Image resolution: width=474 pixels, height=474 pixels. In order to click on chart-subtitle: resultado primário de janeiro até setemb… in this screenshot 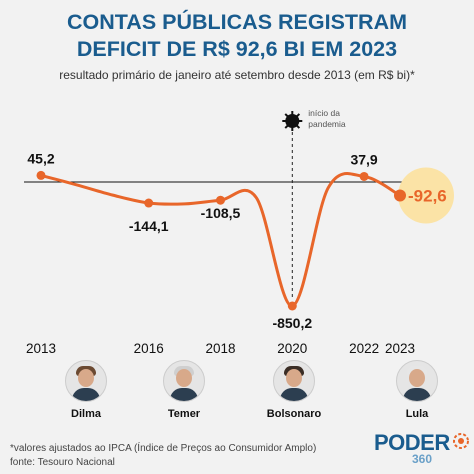, I will do `click(237, 75)`.